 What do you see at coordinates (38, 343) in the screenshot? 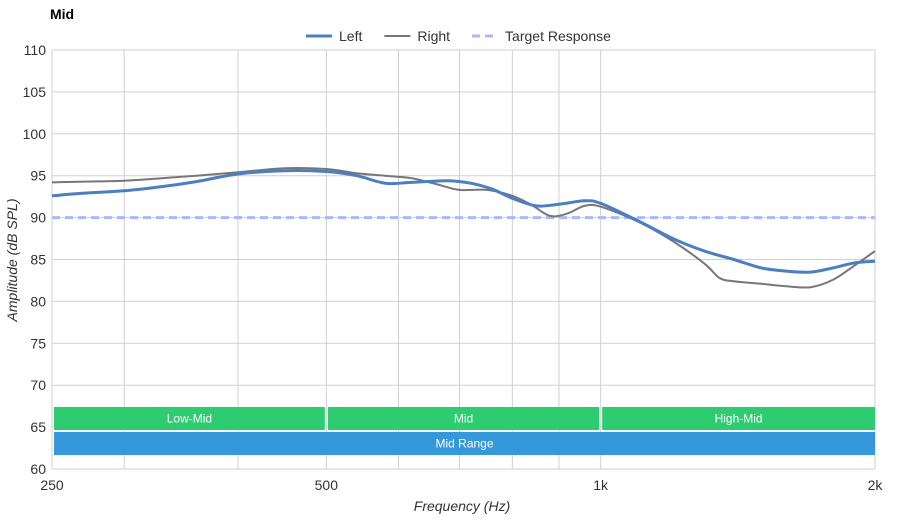
I see `y-tick-label: 75` at bounding box center [38, 343].